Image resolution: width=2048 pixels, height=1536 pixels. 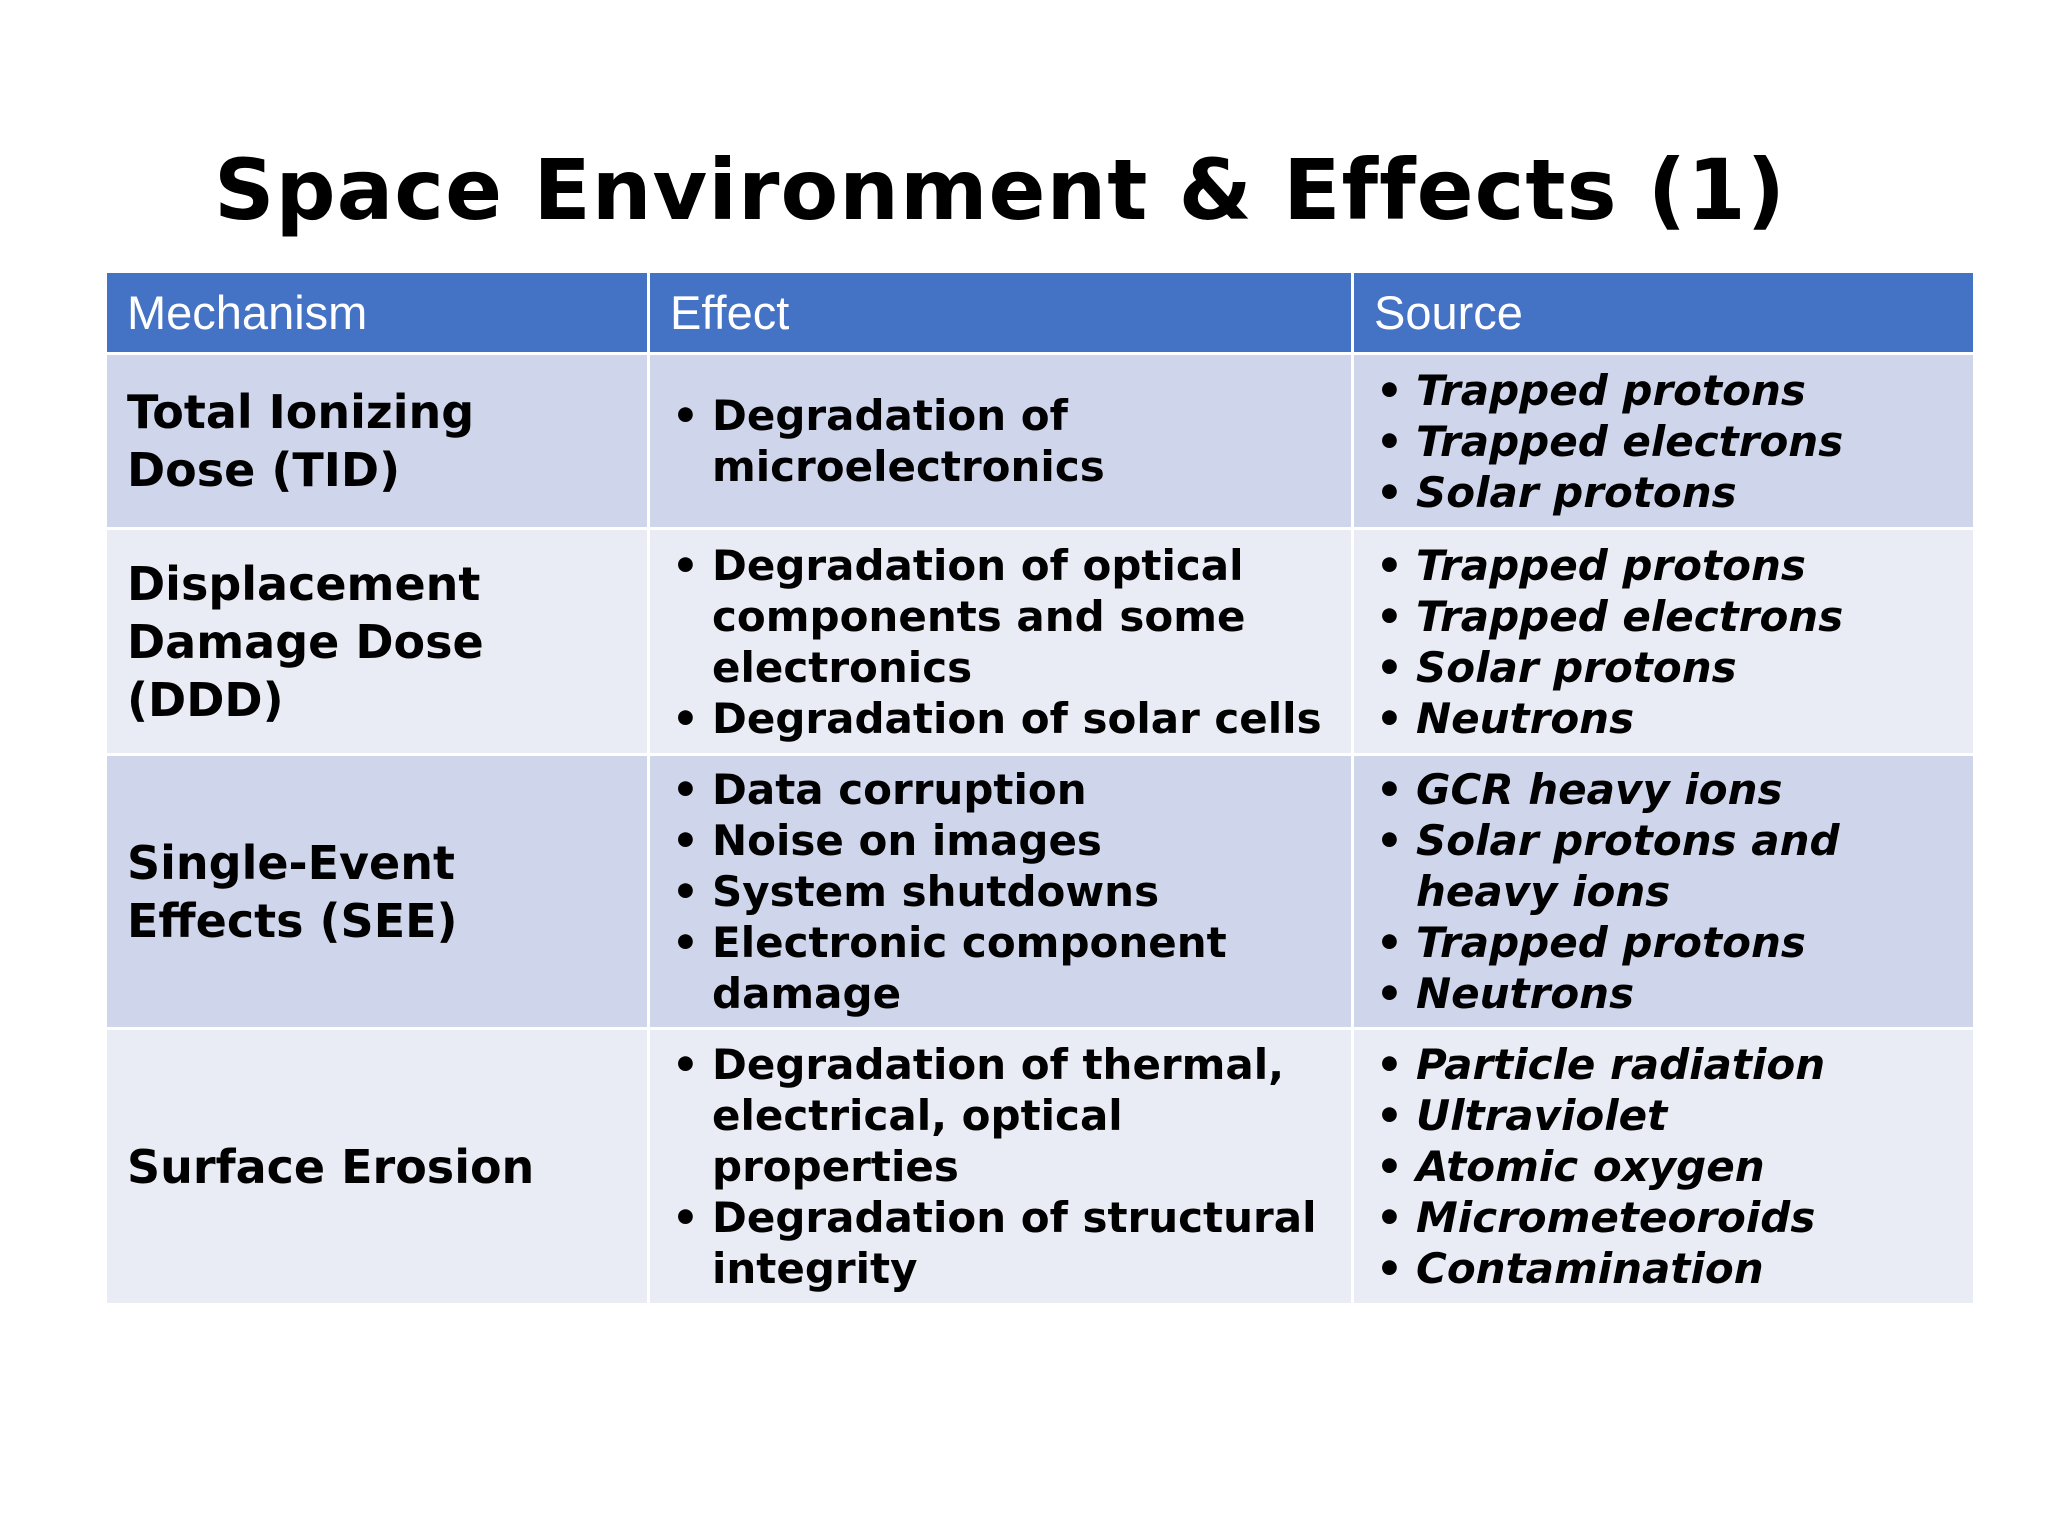 What do you see at coordinates (1664, 1217) in the screenshot?
I see `source-item: Micrometeoroids` at bounding box center [1664, 1217].